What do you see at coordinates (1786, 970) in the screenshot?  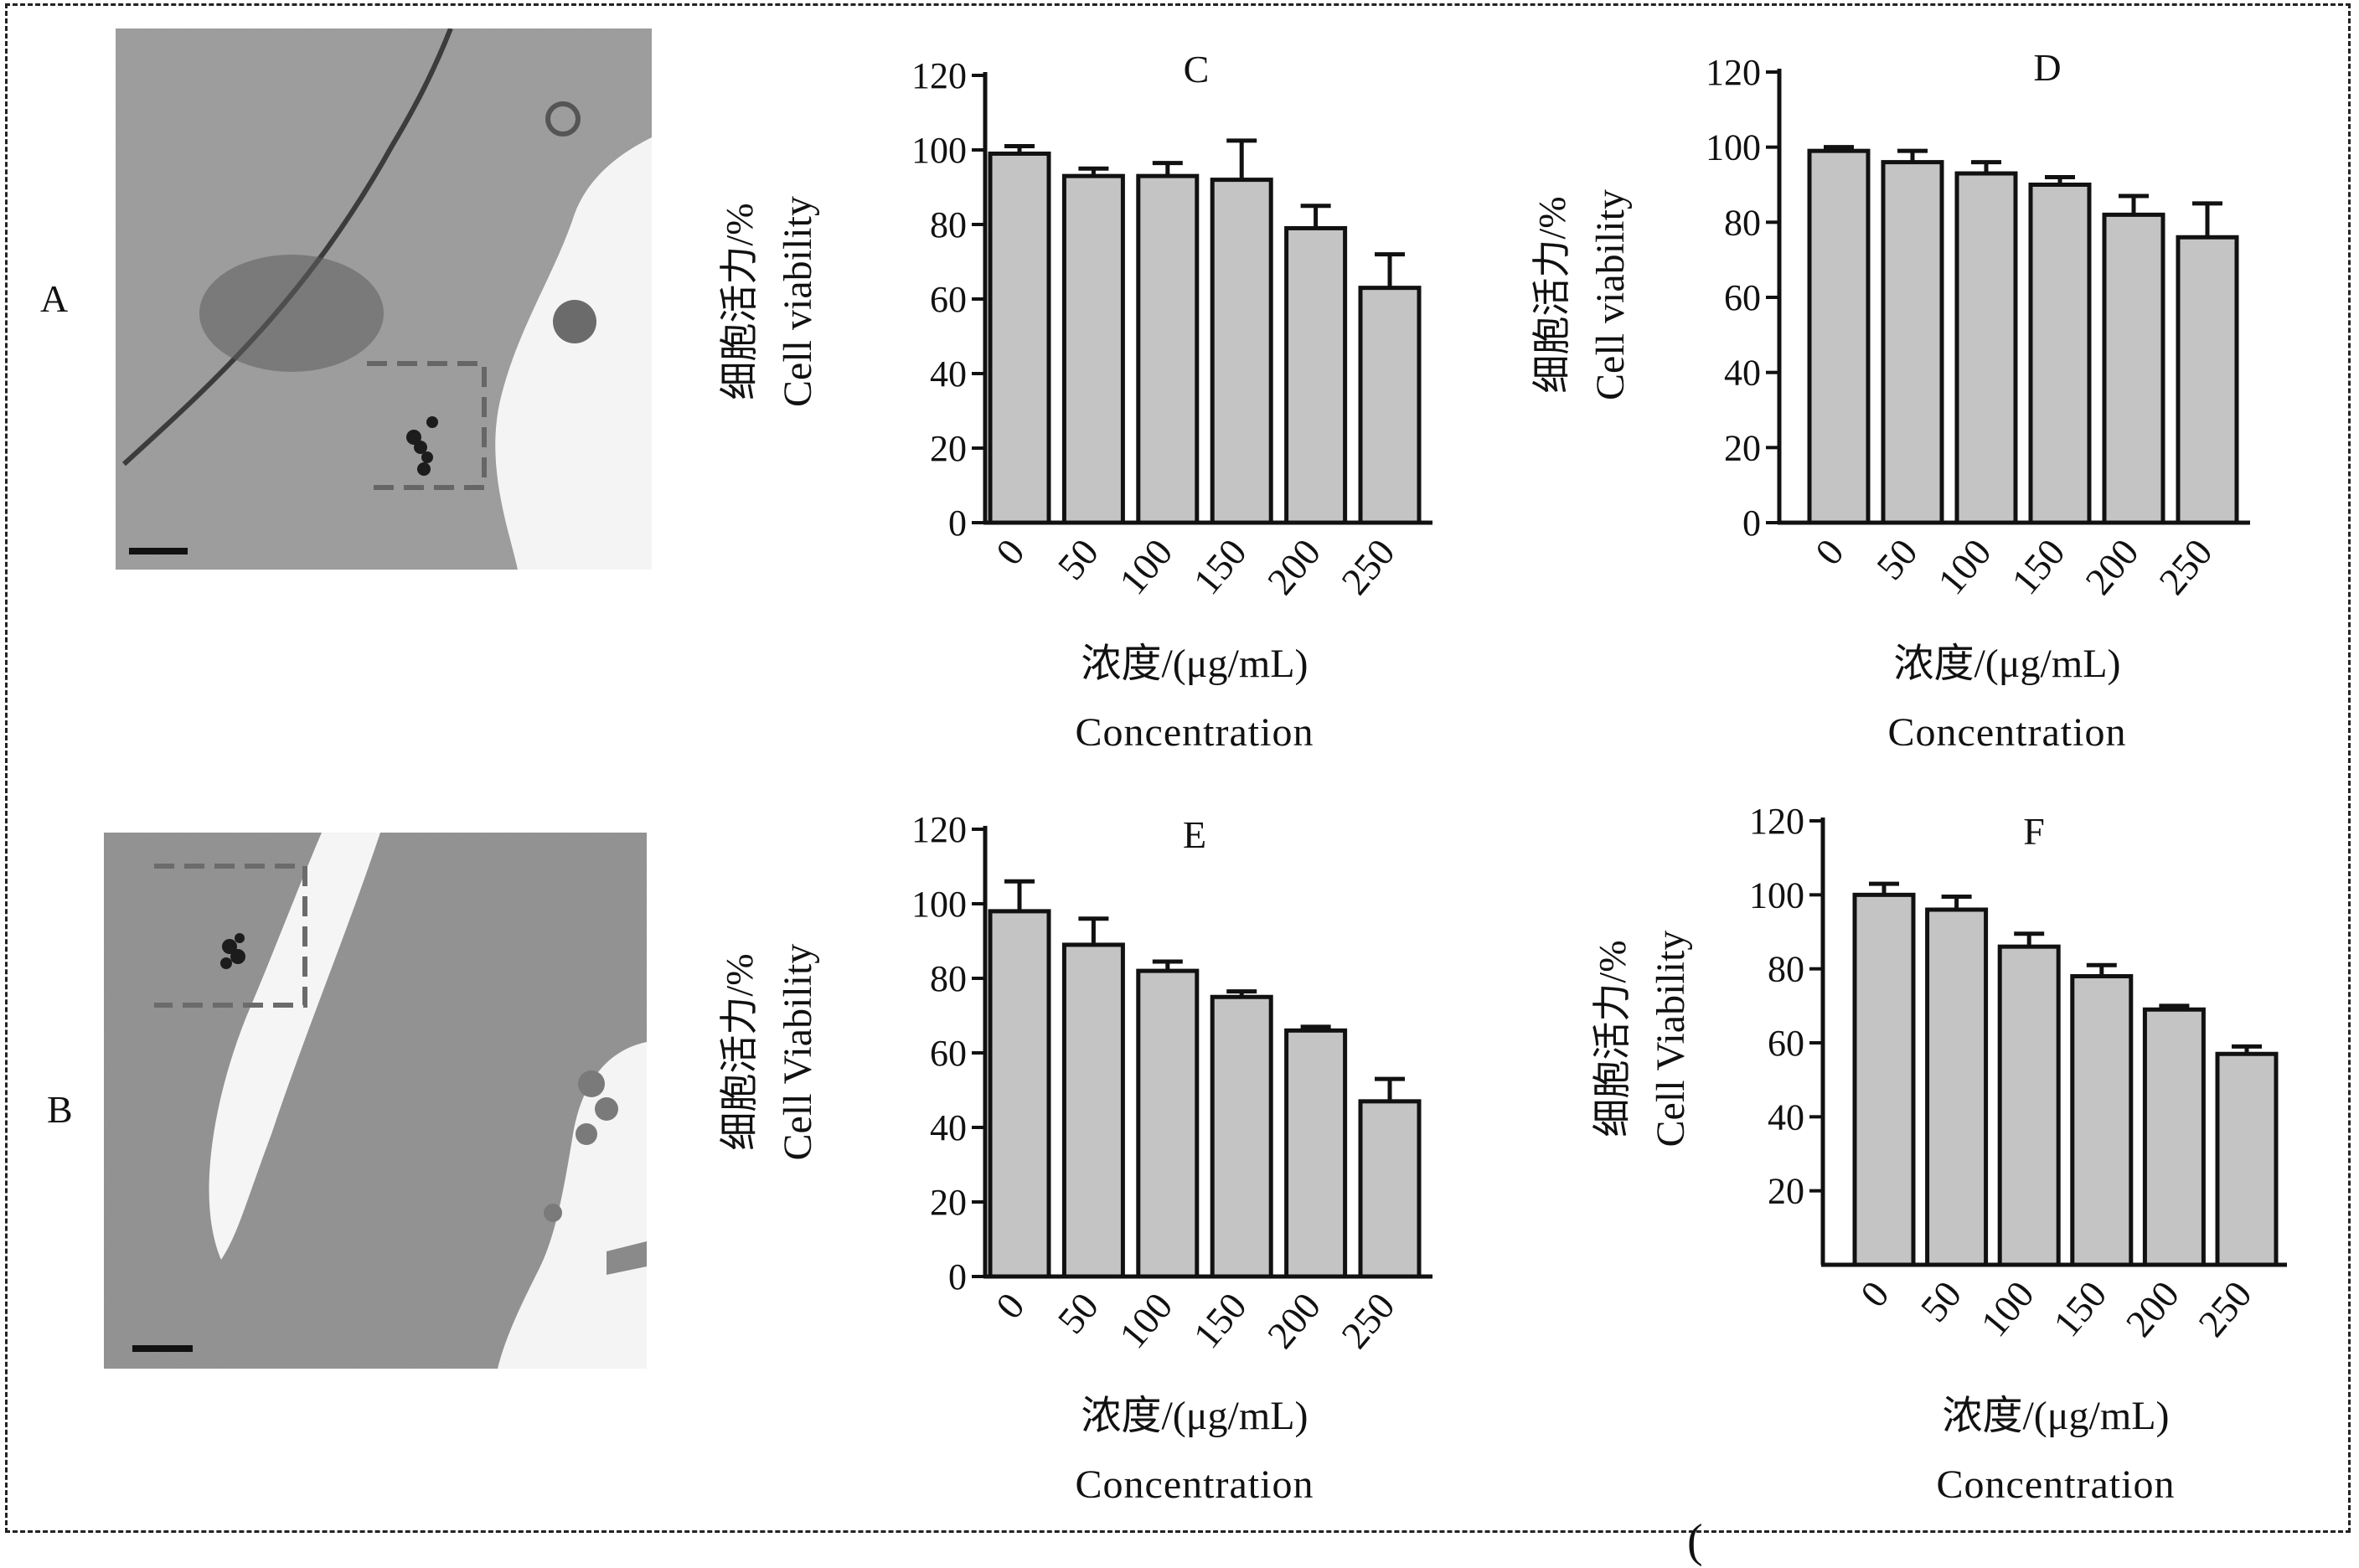 I see `chart-f-ytick-label: 80` at bounding box center [1786, 970].